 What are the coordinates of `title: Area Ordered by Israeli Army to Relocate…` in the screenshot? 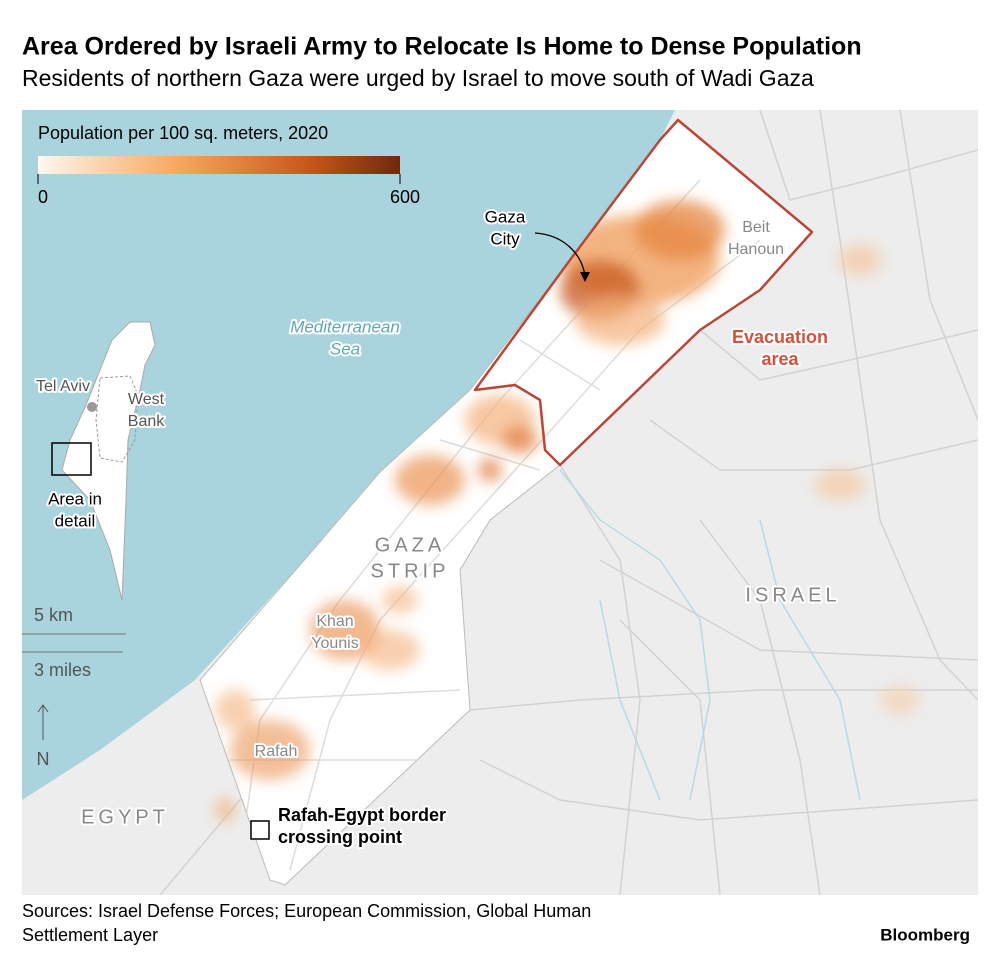 It's located at (442, 47).